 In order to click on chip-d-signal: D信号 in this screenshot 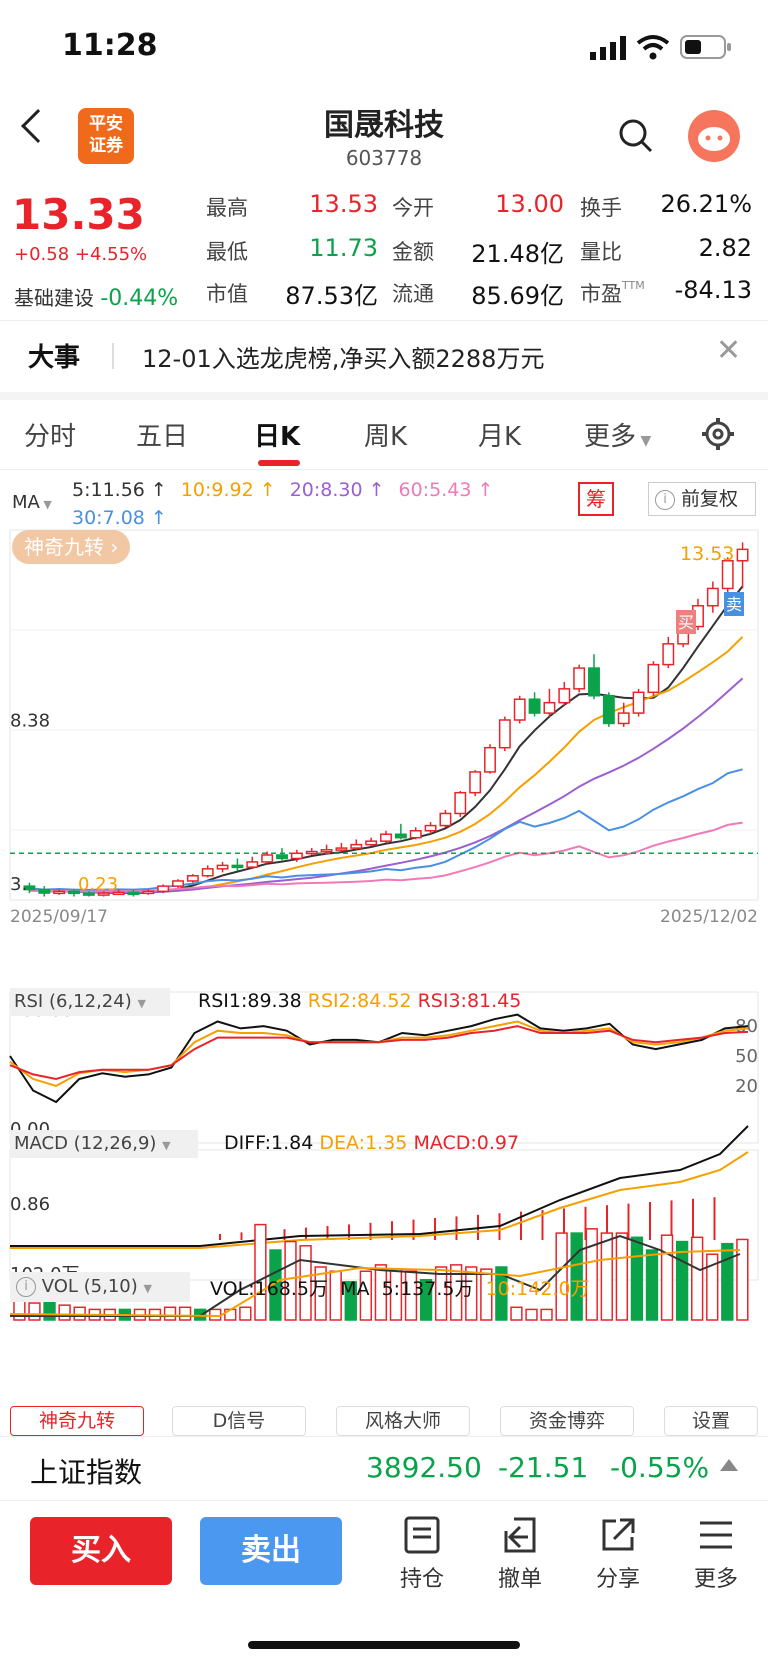, I will do `click(239, 1421)`.